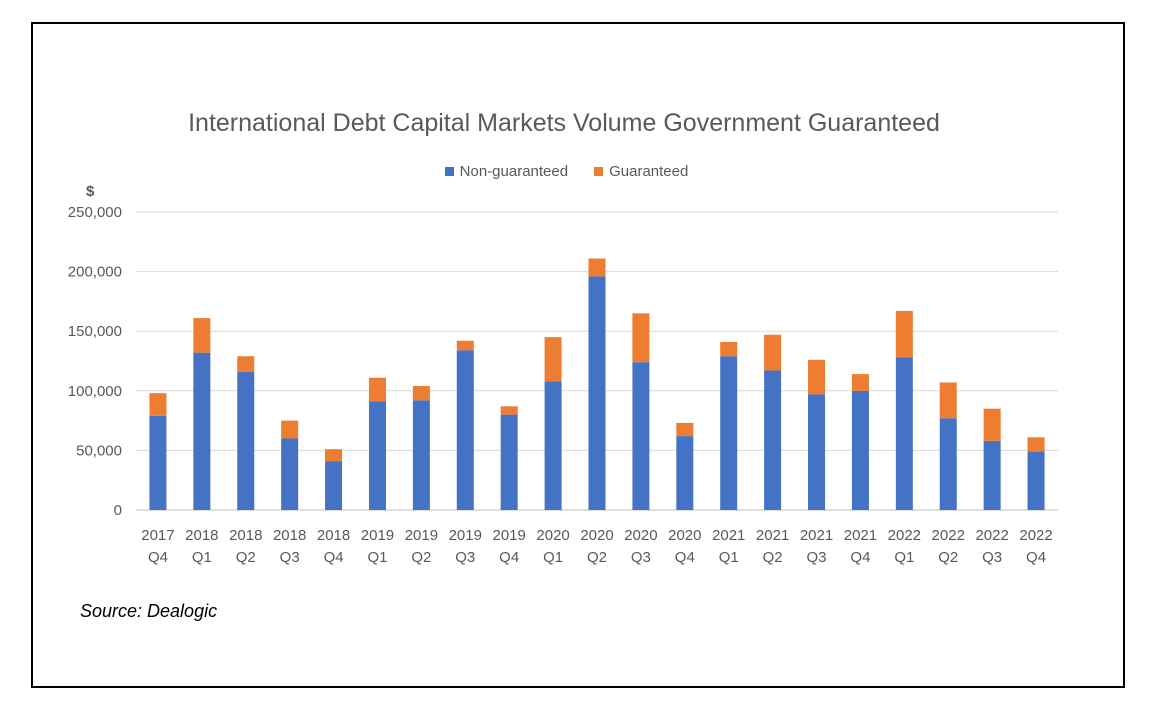 The image size is (1153, 707). What do you see at coordinates (599, 171) in the screenshot?
I see `legend-swatch-guaranteed` at bounding box center [599, 171].